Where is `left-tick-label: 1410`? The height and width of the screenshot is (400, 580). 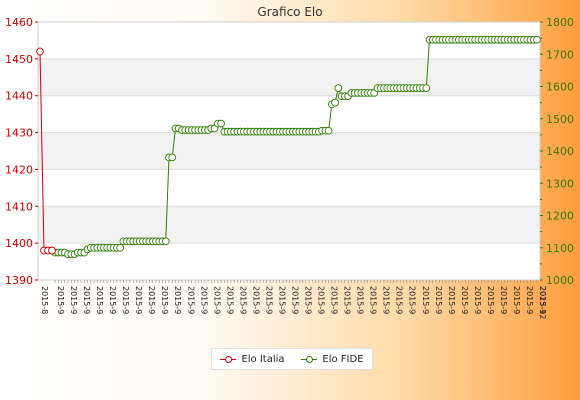 left-tick-label: 1410 is located at coordinates (19, 206).